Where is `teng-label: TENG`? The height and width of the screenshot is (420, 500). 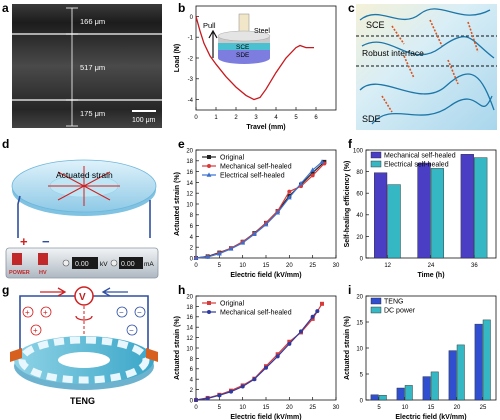
teng-label: TENG is located at coordinates (82, 401).